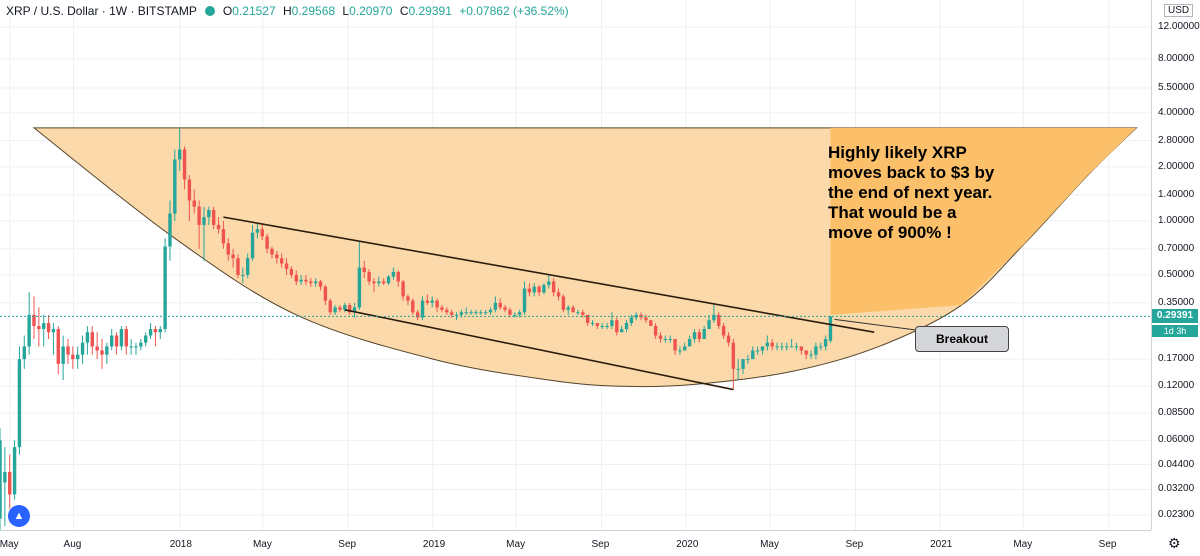 The width and height of the screenshot is (1200, 556). I want to click on price-tick-label: 2.00000, so click(1176, 166).